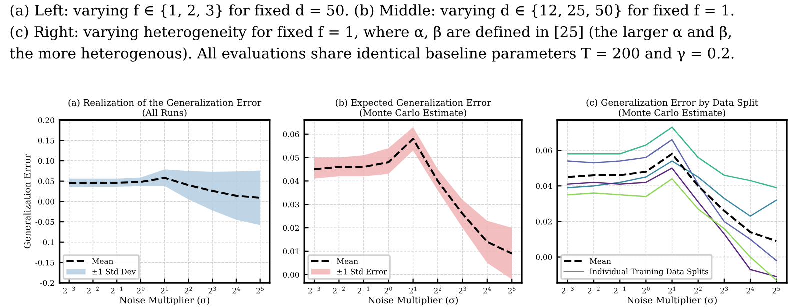 This screenshot has height=307, width=808. What do you see at coordinates (414, 108) in the screenshot?
I see `chart-title: (b) Expected Generalization Error (Monte Carlo Estimate)` at bounding box center [414, 108].